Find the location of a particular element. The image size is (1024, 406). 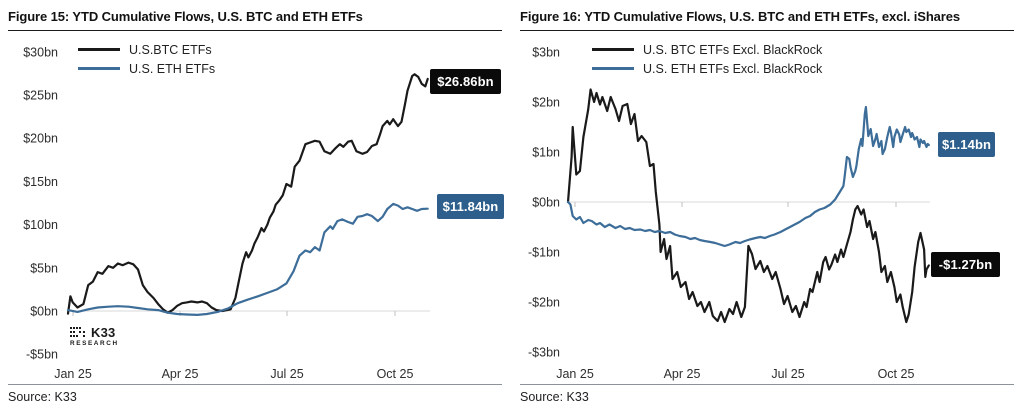

y-axis-tick-label: -$1bn is located at coordinates (544, 253).